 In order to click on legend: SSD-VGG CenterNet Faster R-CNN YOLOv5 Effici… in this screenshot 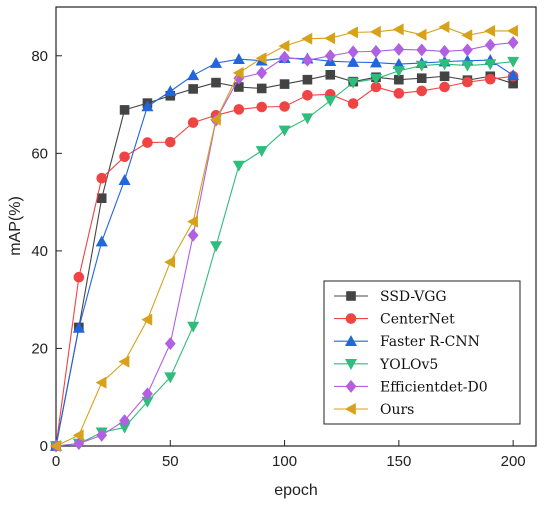, I will do `click(422, 352)`.